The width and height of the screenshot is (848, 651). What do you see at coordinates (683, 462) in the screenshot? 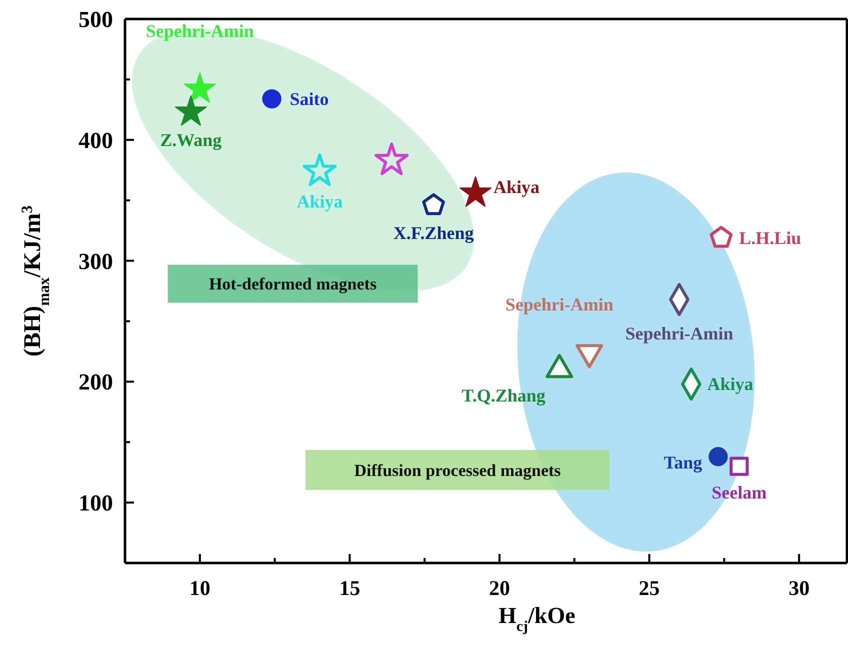
I see `series-label: Tang` at bounding box center [683, 462].